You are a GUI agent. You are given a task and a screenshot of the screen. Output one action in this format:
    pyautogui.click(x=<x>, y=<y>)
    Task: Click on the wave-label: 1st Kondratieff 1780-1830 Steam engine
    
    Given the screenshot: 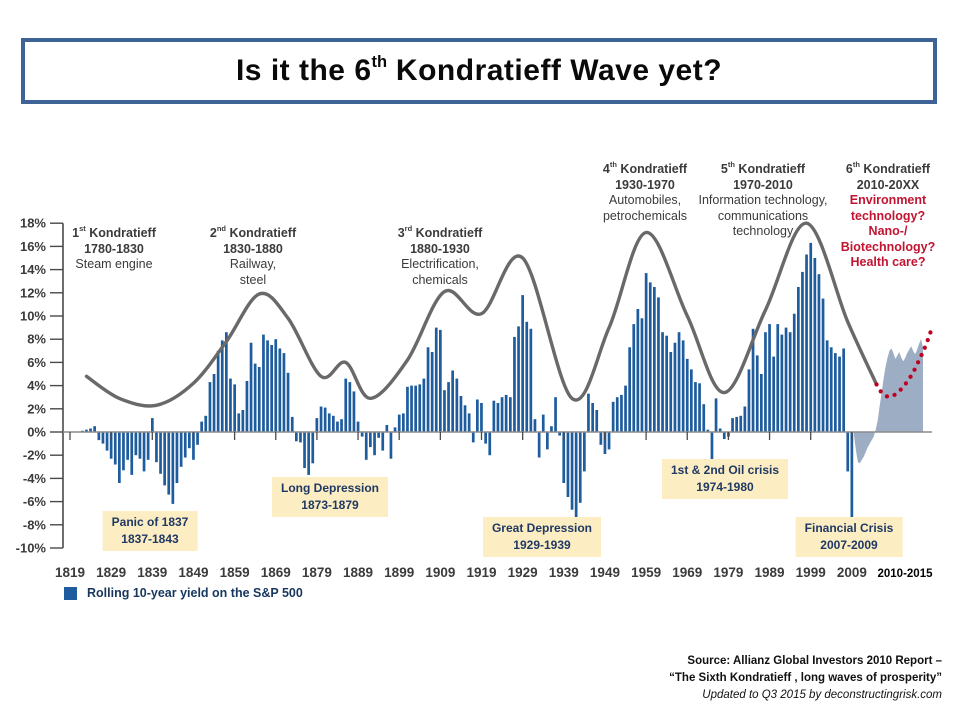 What is the action you would take?
    pyautogui.click(x=114, y=247)
    